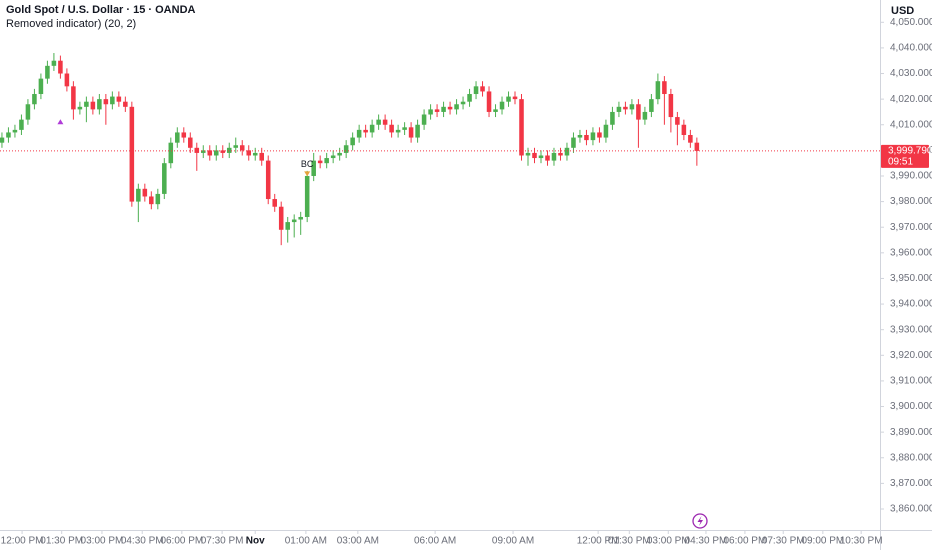  Describe the element at coordinates (911, 48) in the screenshot. I see `y-tick-label: 4,040.000` at that location.